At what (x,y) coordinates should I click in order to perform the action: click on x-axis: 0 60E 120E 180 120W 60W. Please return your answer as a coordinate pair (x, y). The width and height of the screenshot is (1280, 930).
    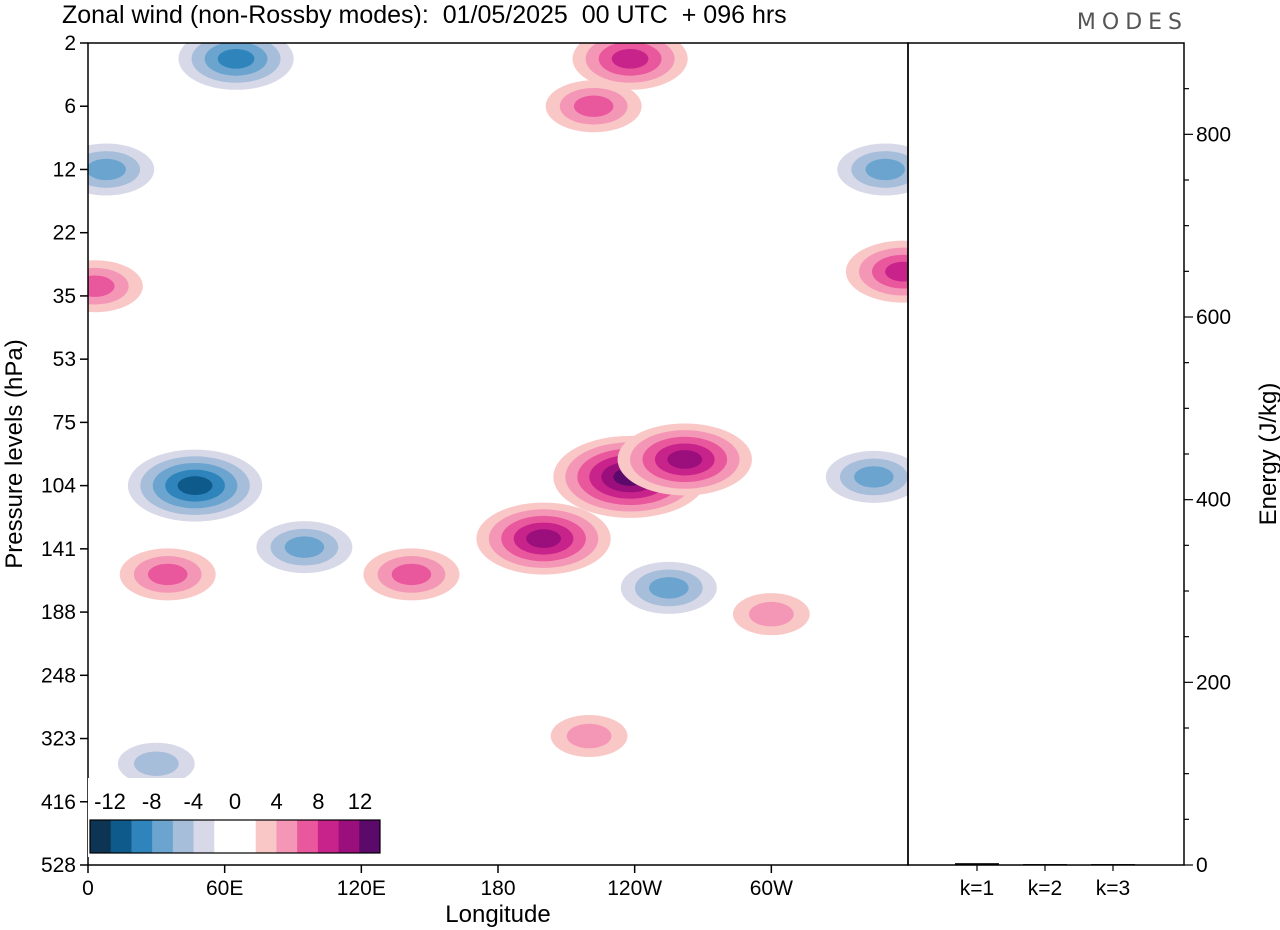
    Looking at the image, I should click on (437, 882).